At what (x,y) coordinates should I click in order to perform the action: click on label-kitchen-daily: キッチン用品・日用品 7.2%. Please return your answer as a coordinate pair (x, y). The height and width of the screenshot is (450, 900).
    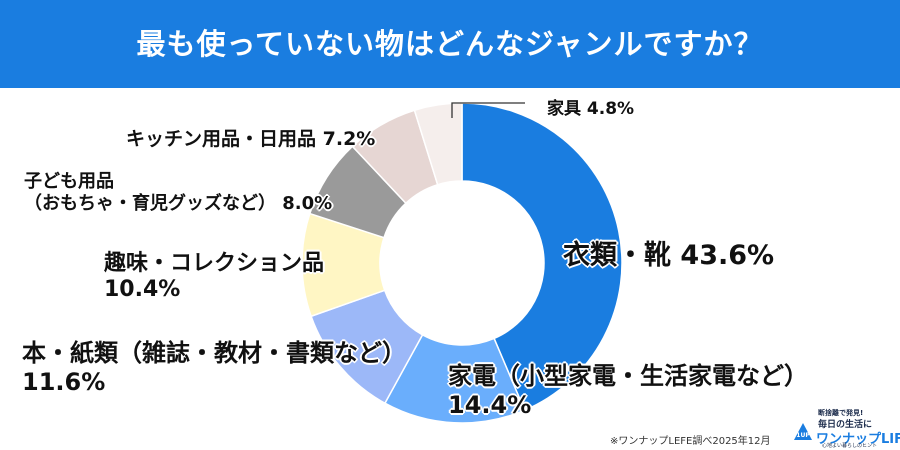
    Looking at the image, I should click on (251, 139).